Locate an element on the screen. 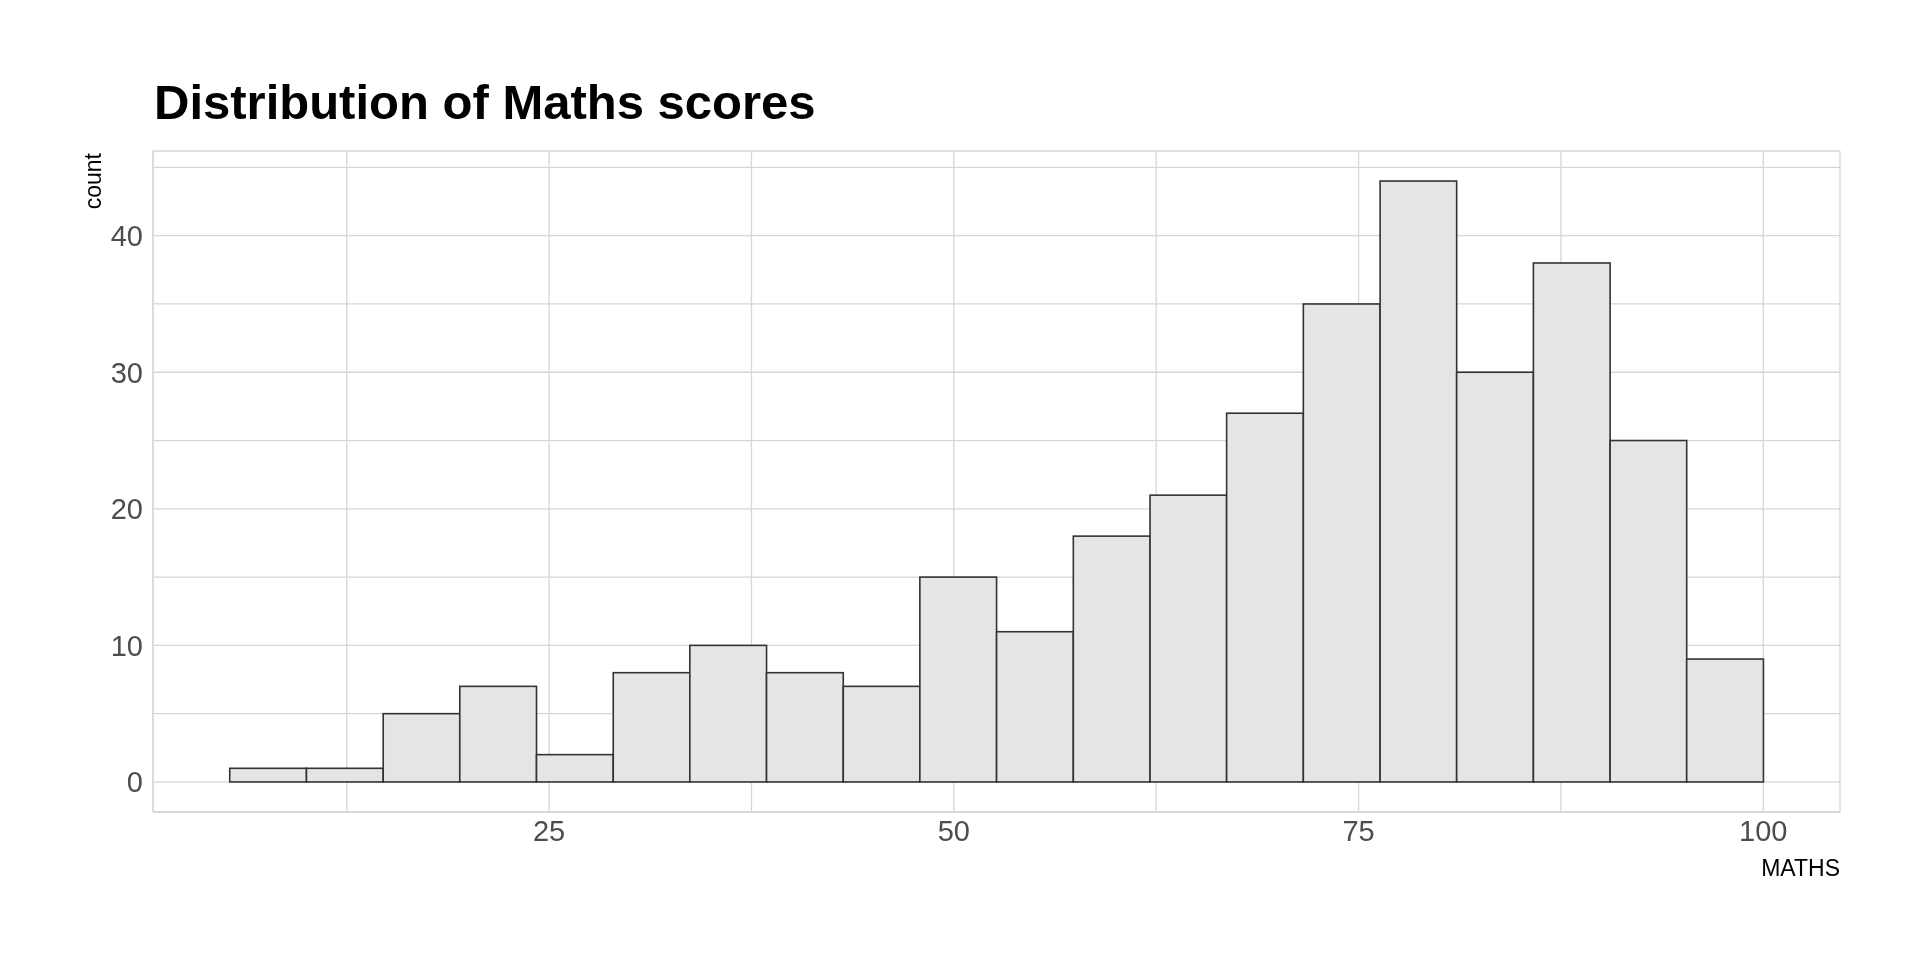 Image resolution: width=1920 pixels, height=960 pixels. y-tick-label: 0 is located at coordinates (134, 782).